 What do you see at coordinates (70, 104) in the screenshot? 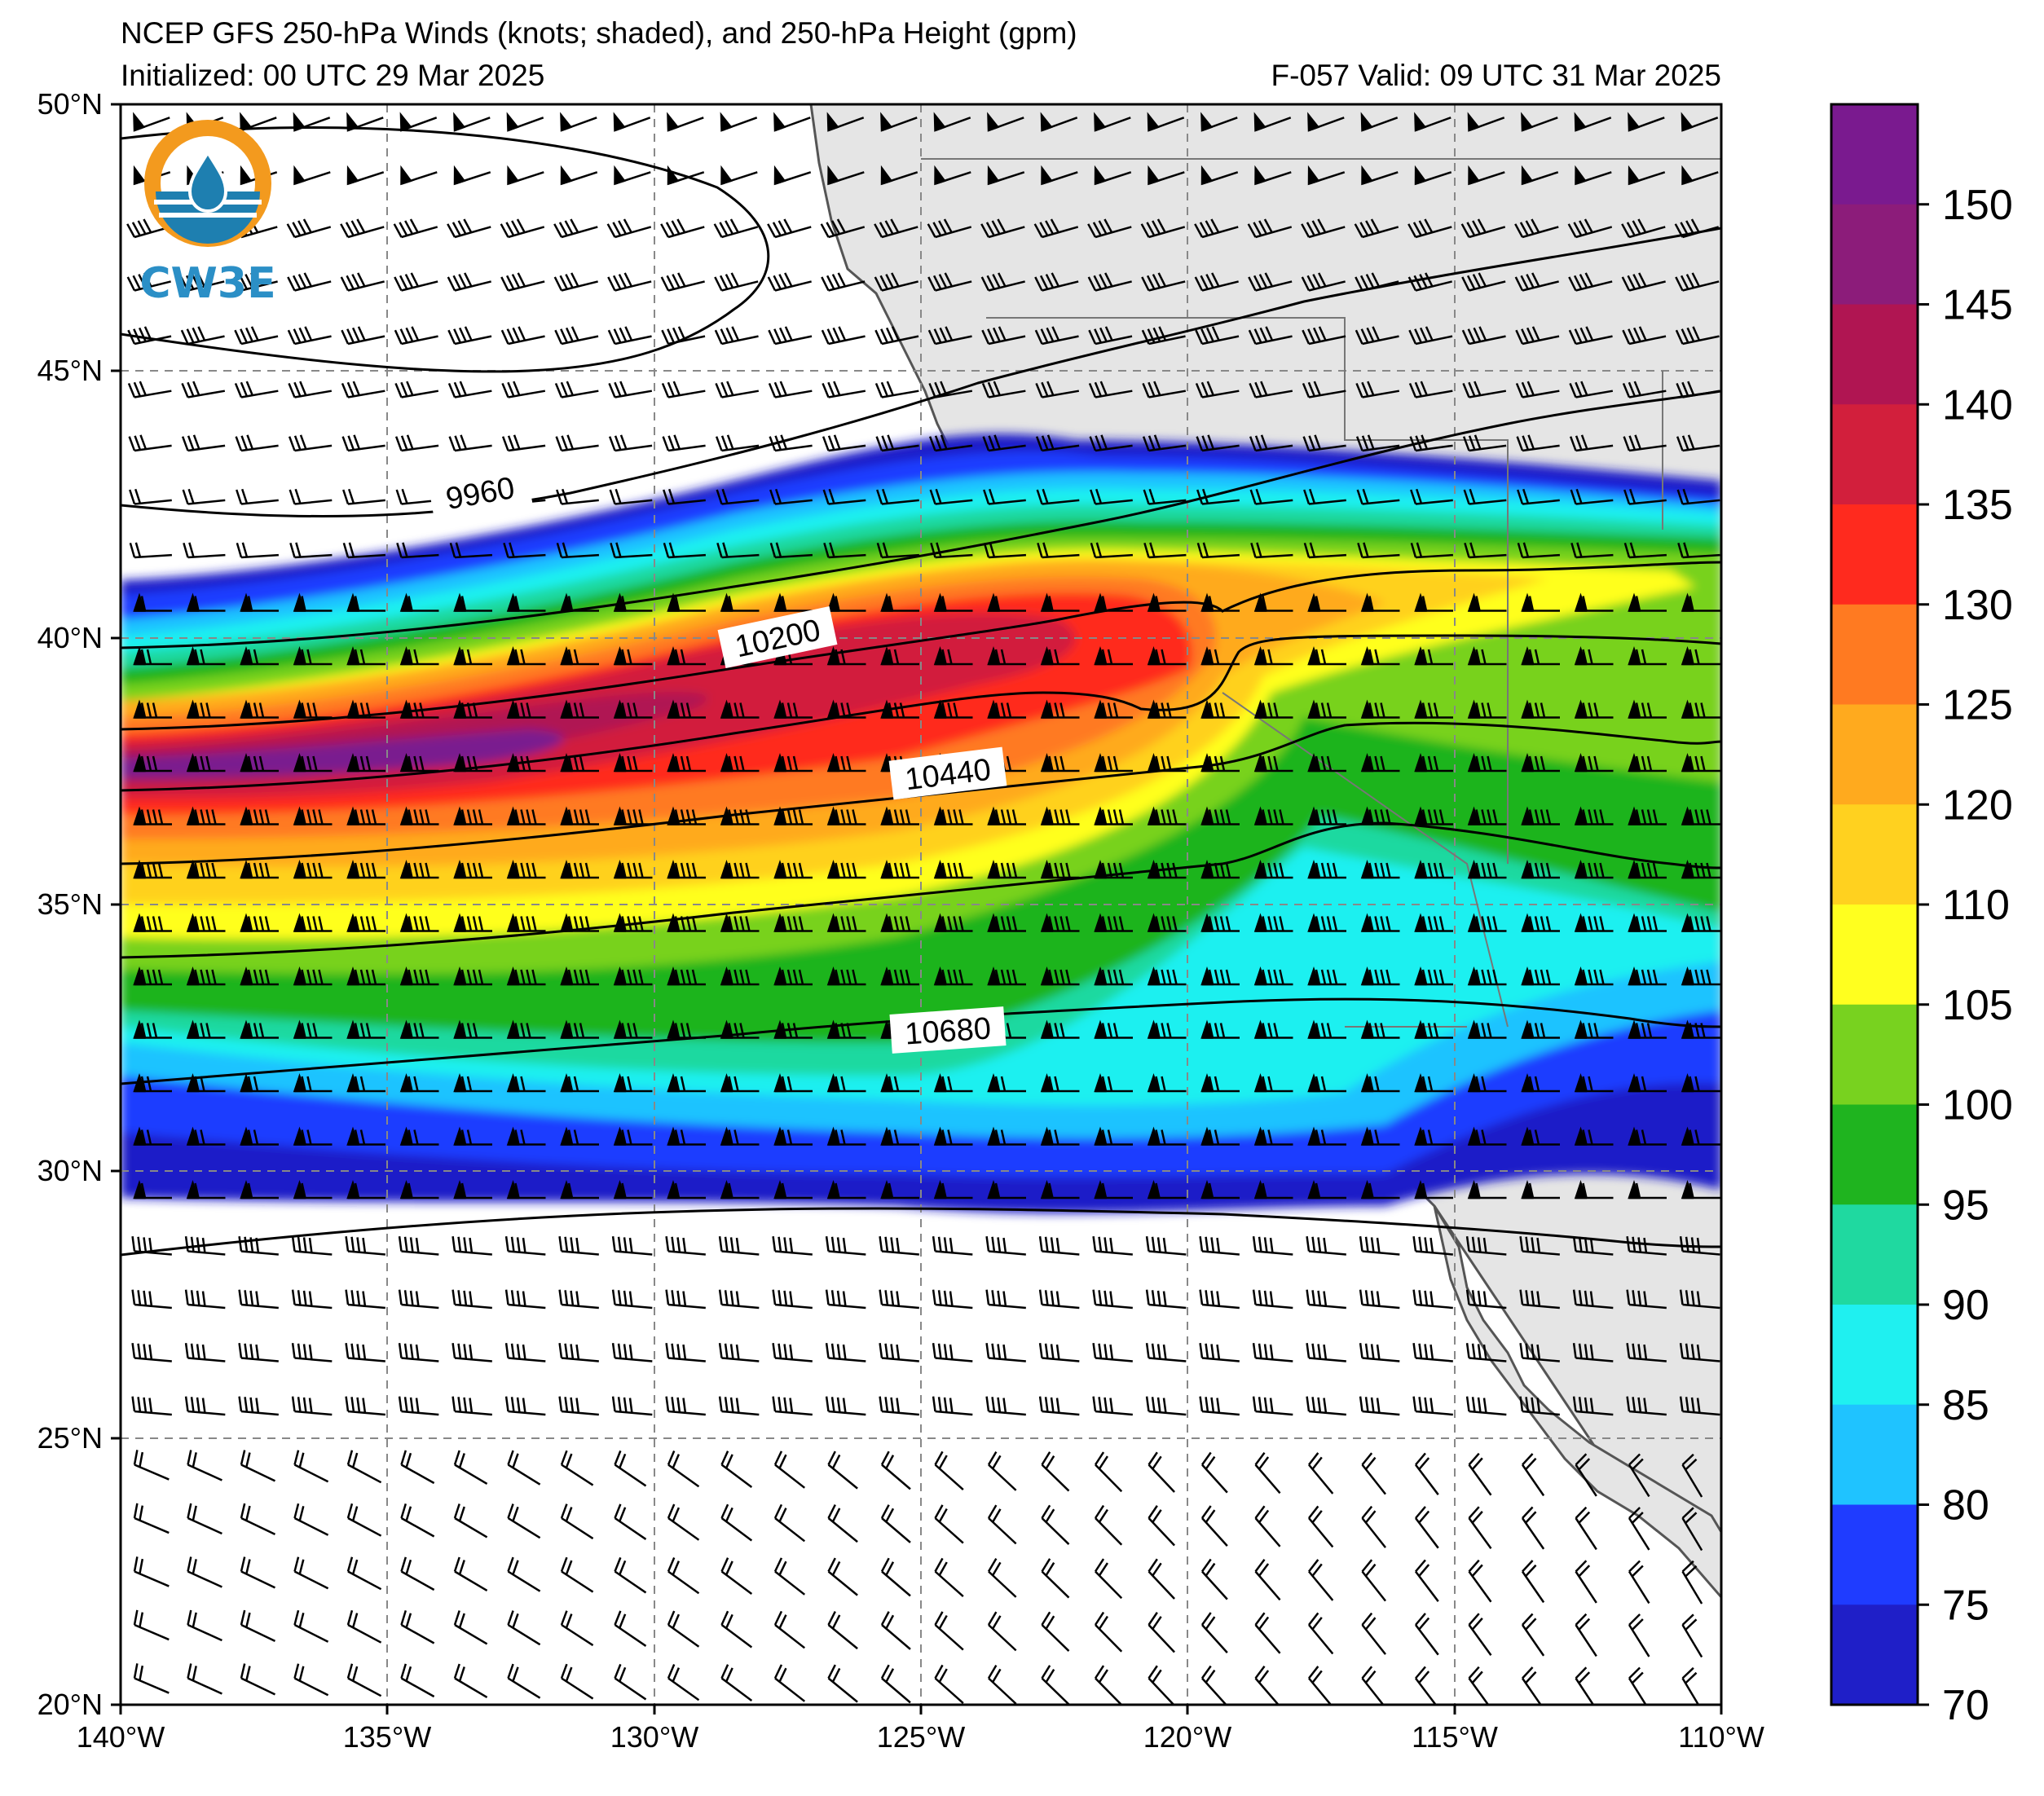
I see `y-tick-label: 50°N` at bounding box center [70, 104].